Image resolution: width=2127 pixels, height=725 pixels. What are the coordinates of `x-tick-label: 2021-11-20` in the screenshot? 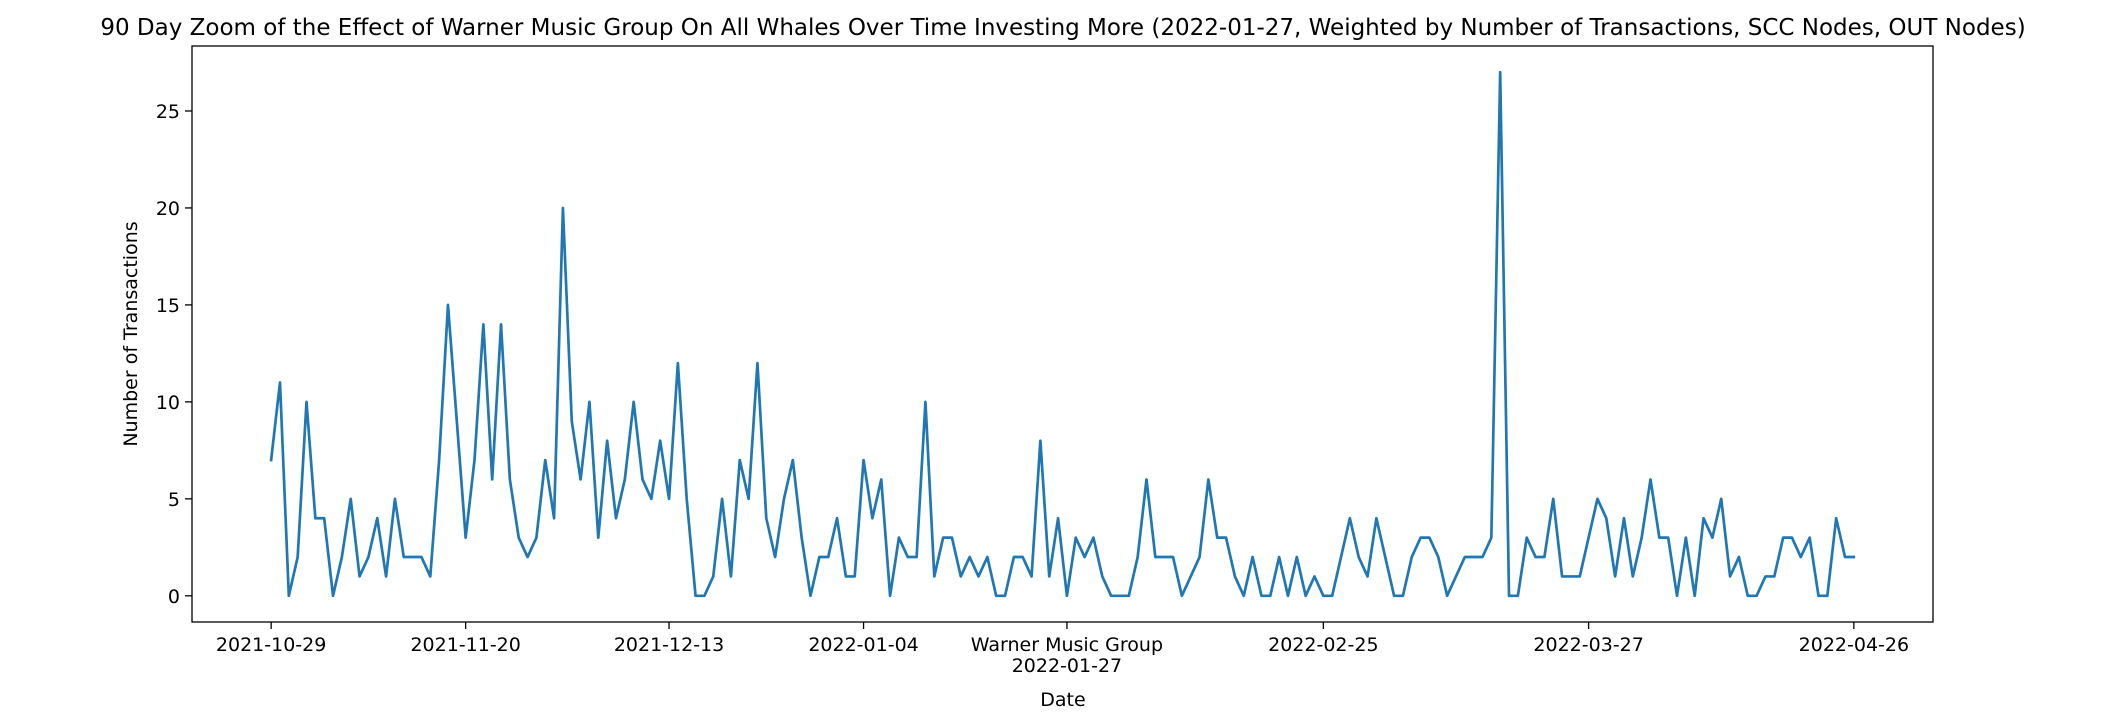 It's located at (465, 645).